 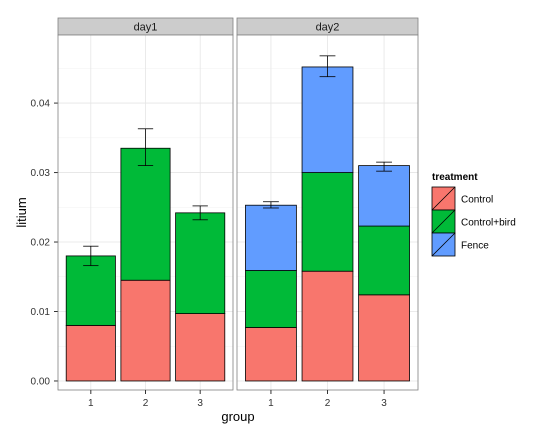 What do you see at coordinates (41, 173) in the screenshot?
I see `y-tick-label: 0.03` at bounding box center [41, 173].